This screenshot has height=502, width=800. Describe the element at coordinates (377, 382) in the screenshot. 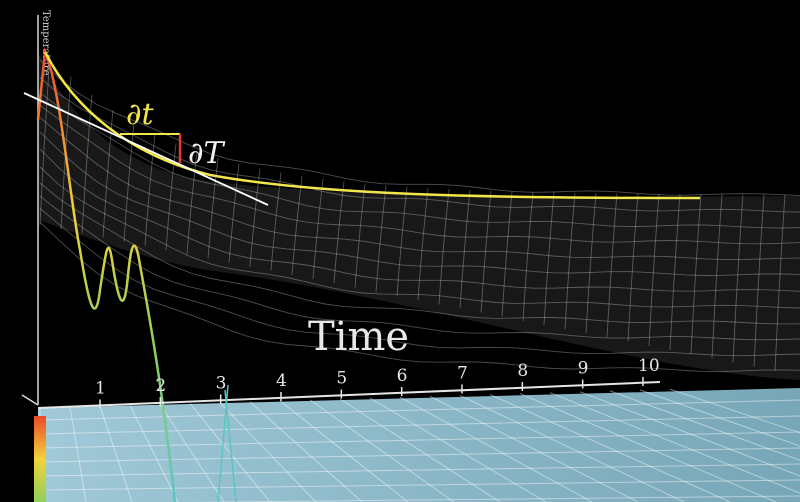

I see `time-ticks: 1 2 3 4 5 6 7 8 9 10` at that location.